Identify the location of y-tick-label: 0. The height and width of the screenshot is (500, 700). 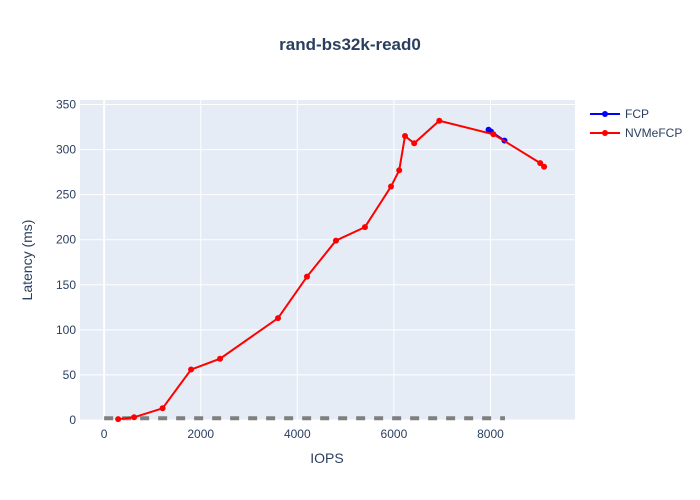
(72, 420).